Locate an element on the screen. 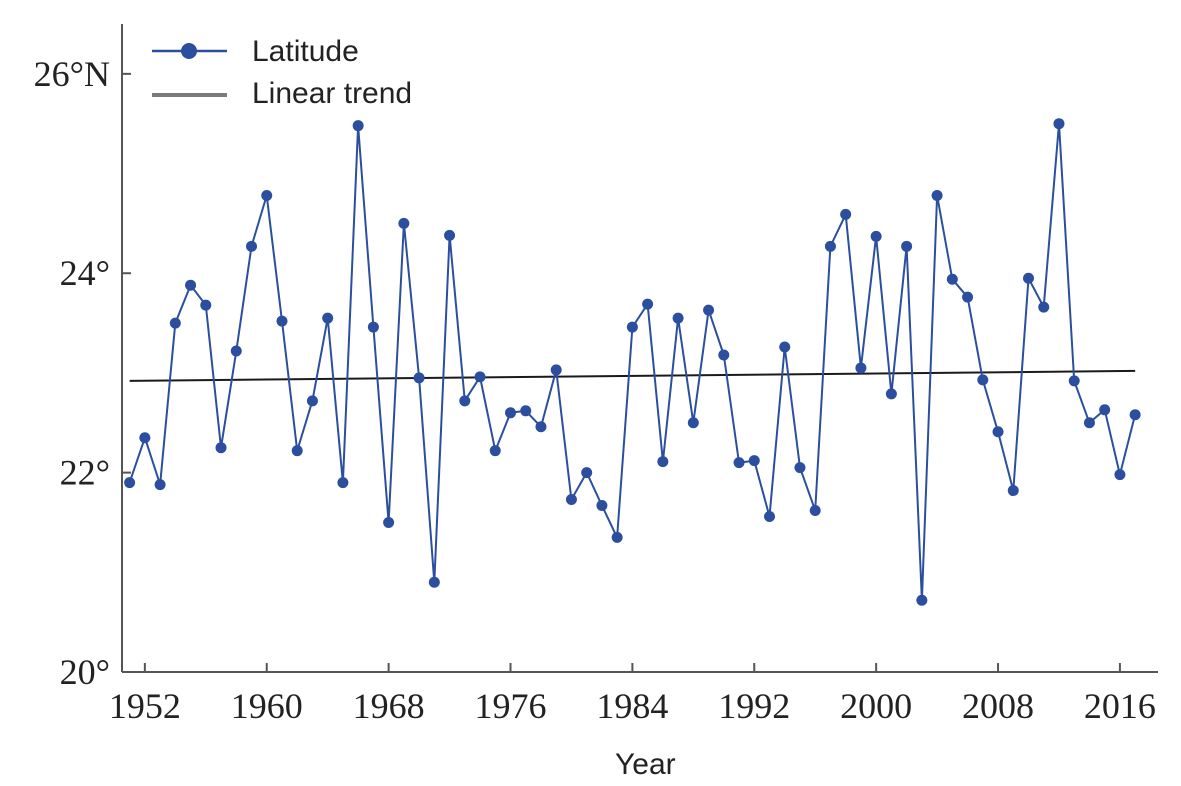  x-tick-label: 1952 is located at coordinates (145, 706).